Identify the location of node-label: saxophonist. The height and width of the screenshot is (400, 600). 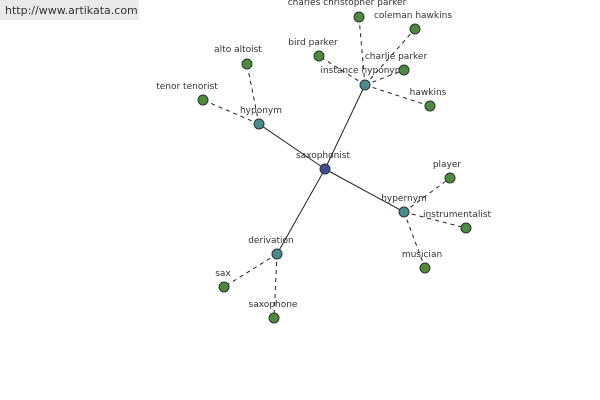
(323, 156).